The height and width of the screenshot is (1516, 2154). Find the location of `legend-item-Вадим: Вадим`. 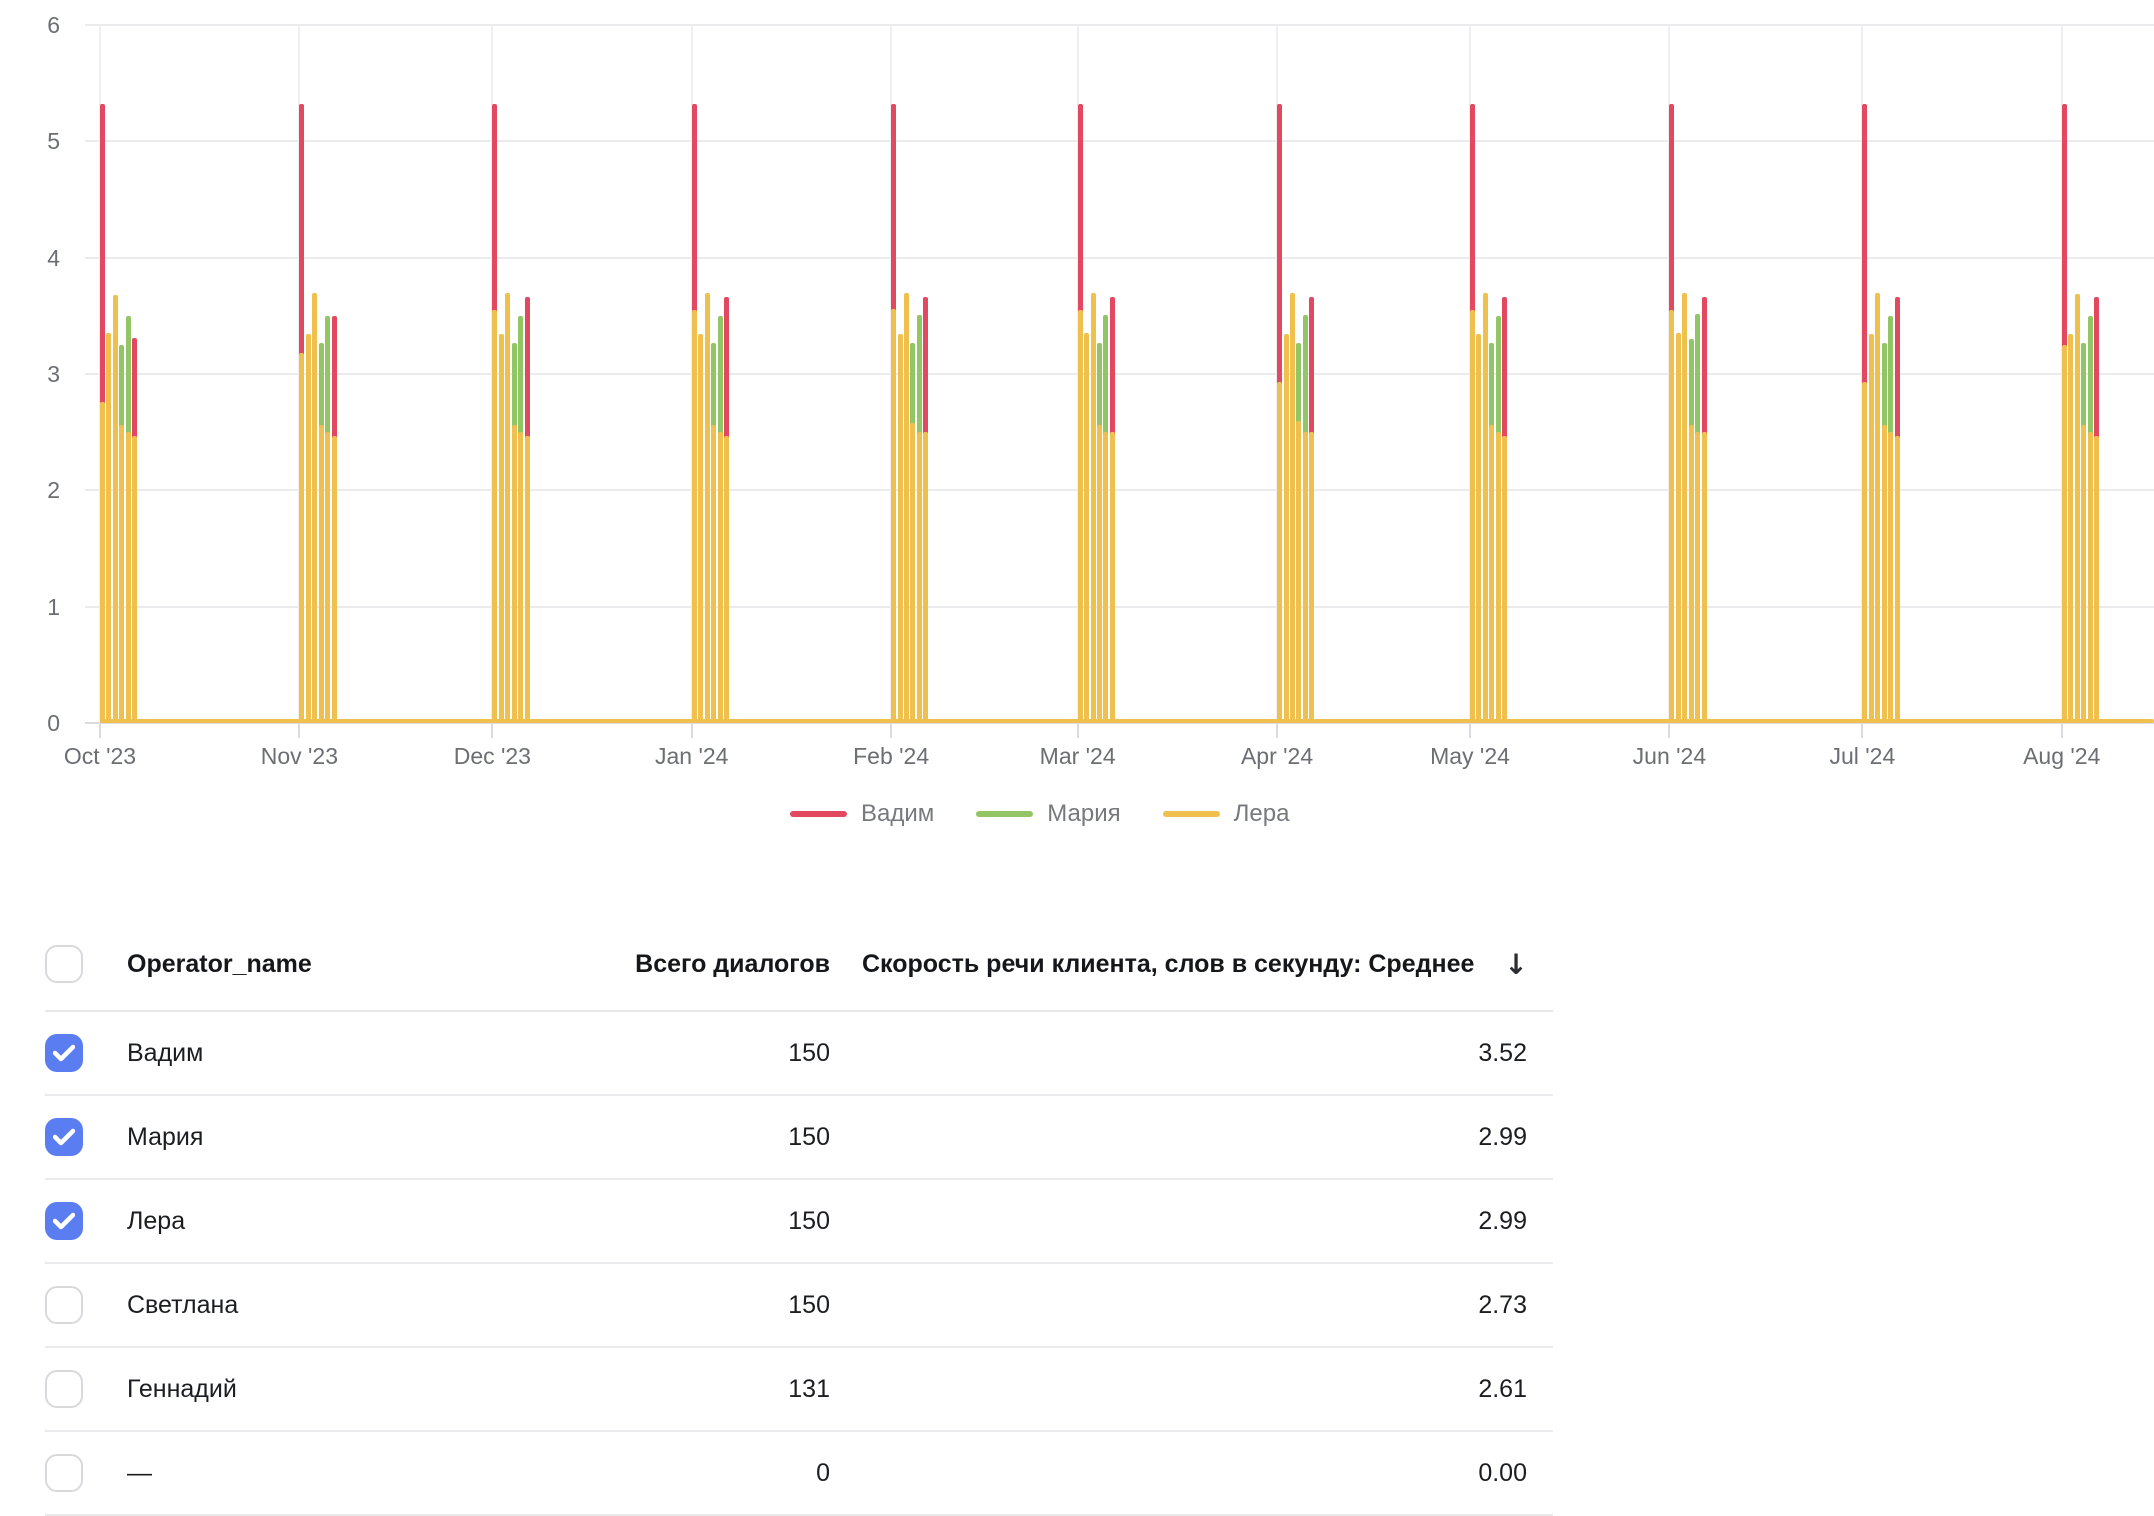

legend-item-Вадим: Вадим is located at coordinates (862, 814).